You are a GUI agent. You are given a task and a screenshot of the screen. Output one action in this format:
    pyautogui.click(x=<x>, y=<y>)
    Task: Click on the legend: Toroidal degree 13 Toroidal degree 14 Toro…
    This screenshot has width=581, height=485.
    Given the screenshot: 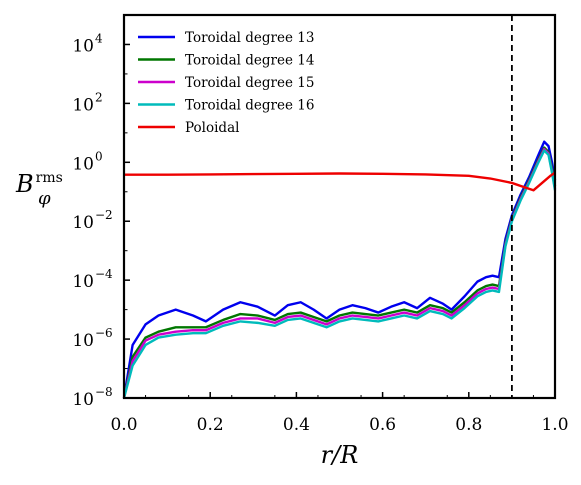 What is the action you would take?
    pyautogui.click(x=226, y=83)
    